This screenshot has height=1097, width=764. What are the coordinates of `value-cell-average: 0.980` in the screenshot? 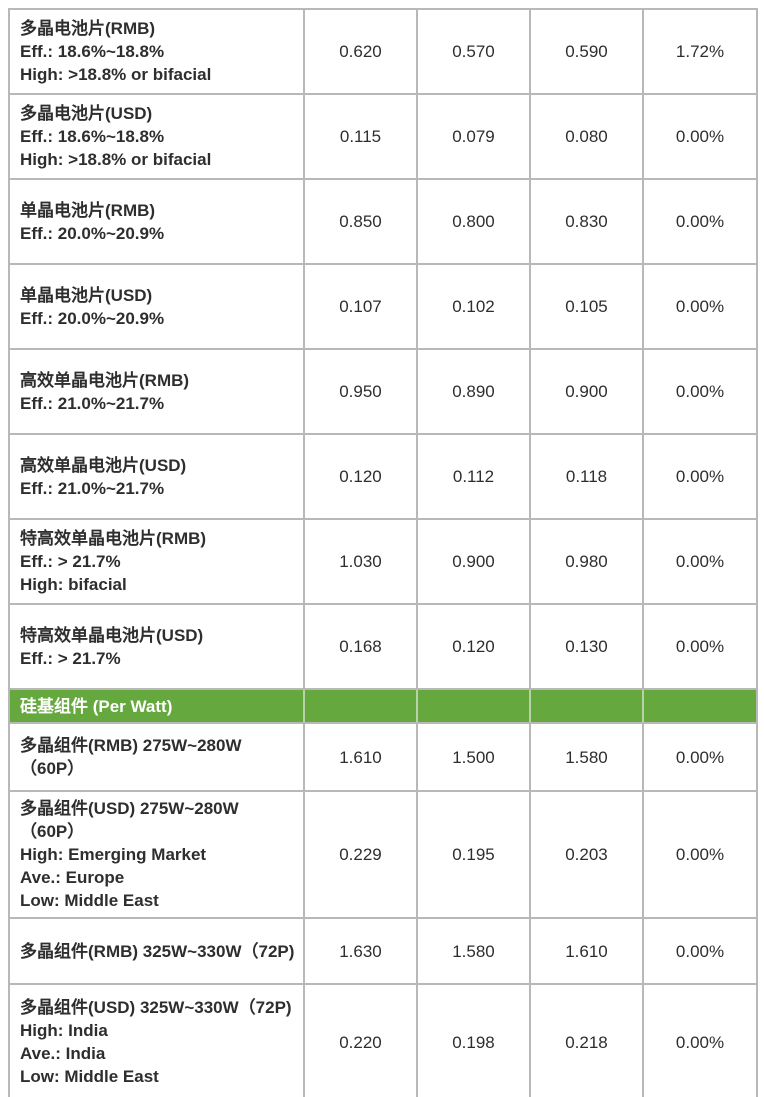 It's located at (586, 561).